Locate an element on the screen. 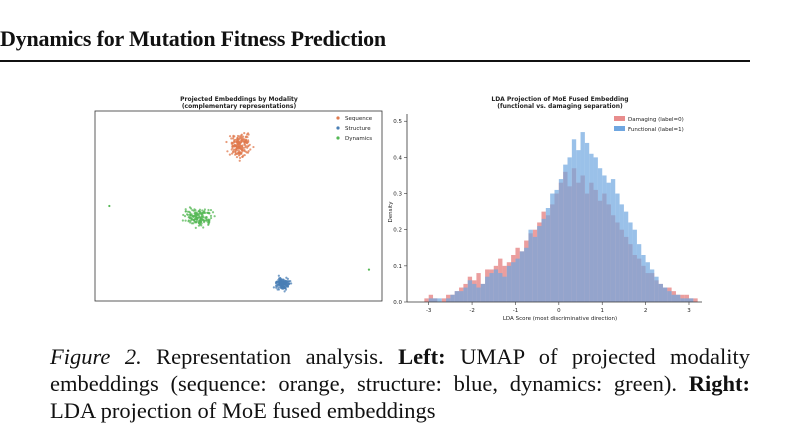 This screenshot has height=424, width=799. lda-ylabel: Density is located at coordinates (391, 212).